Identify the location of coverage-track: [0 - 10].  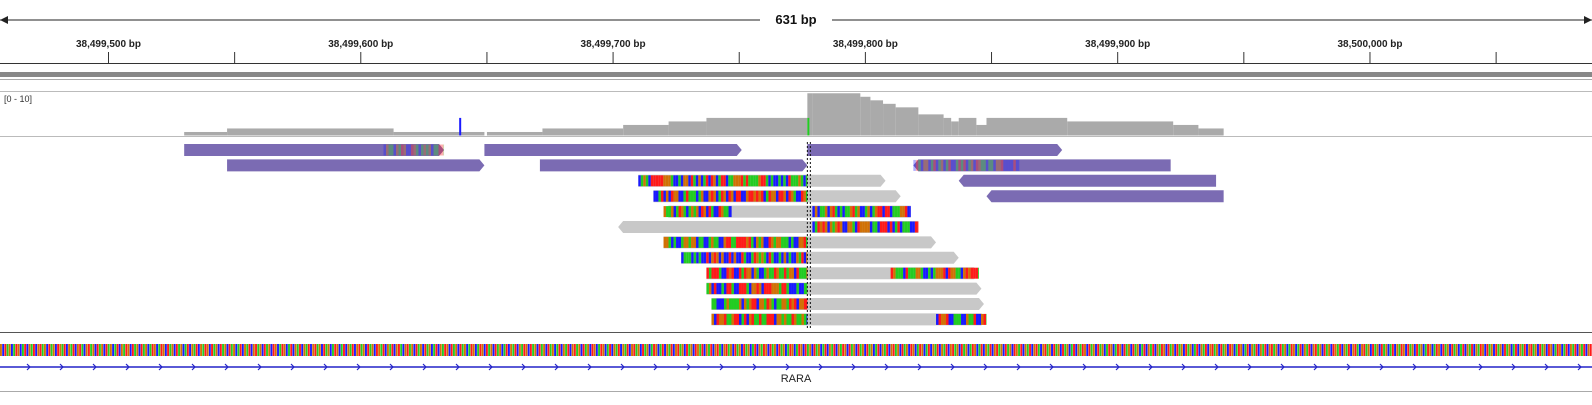
(796, 114).